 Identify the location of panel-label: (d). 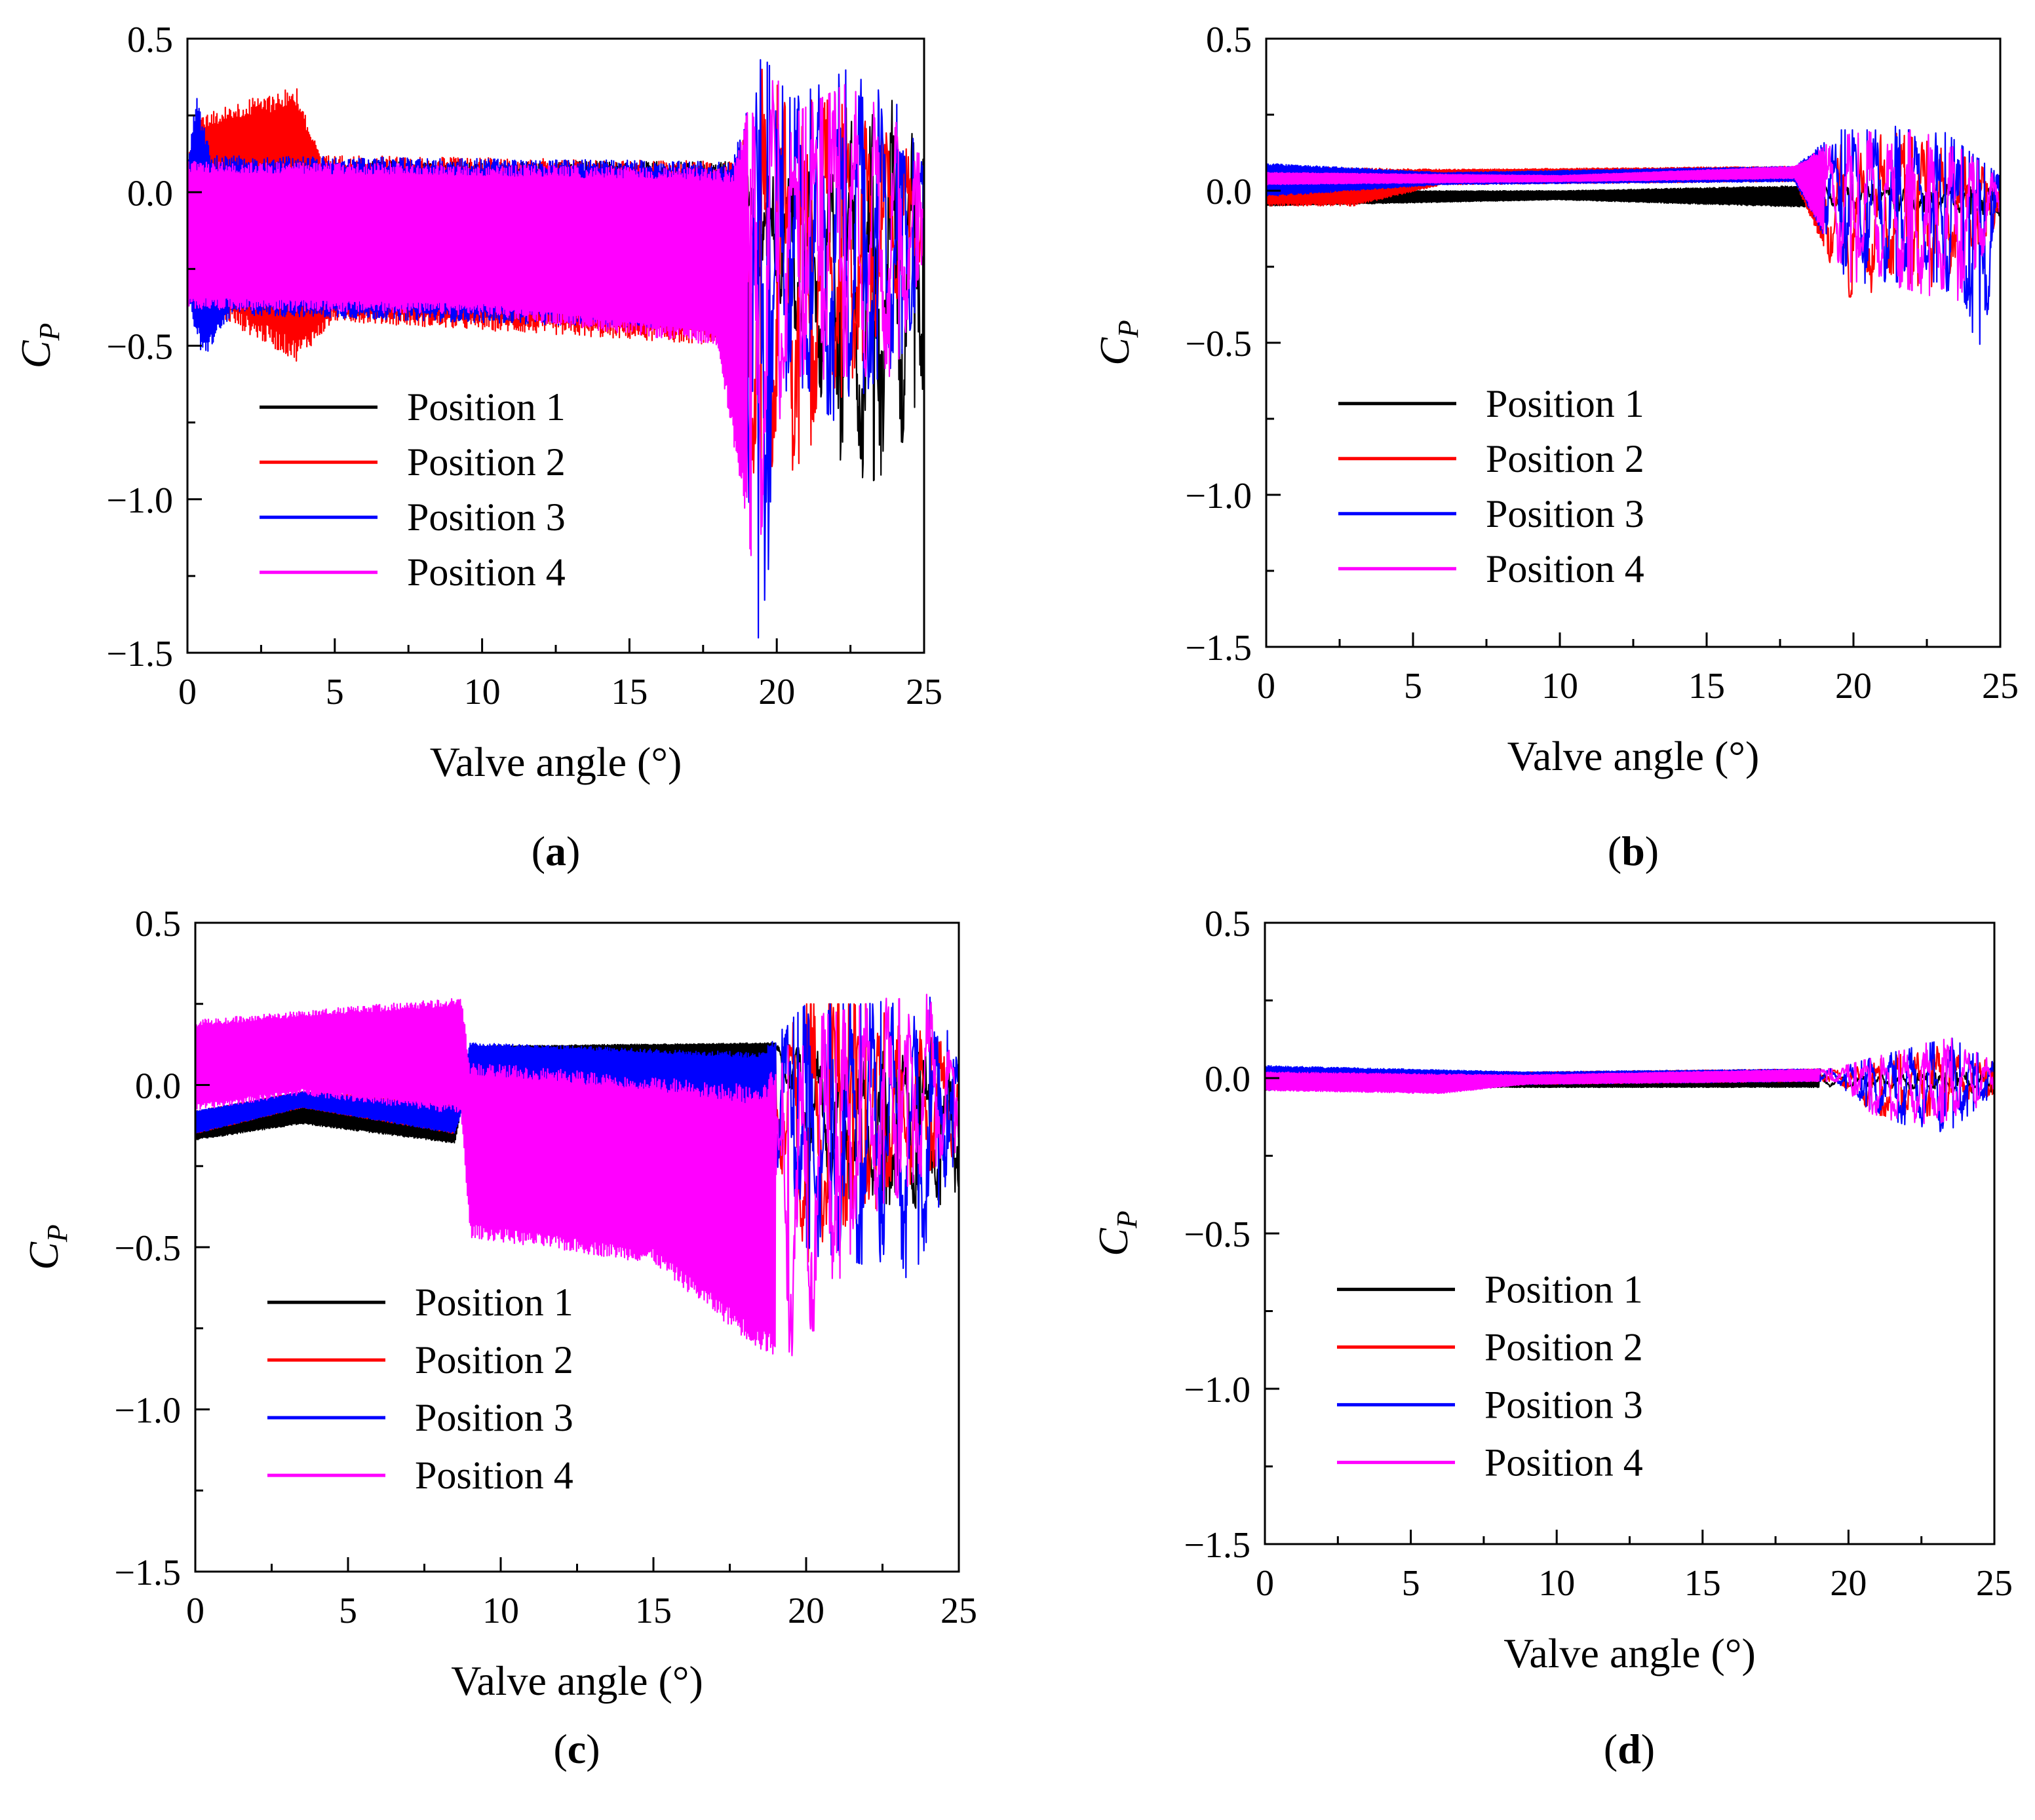
(1629, 1749).